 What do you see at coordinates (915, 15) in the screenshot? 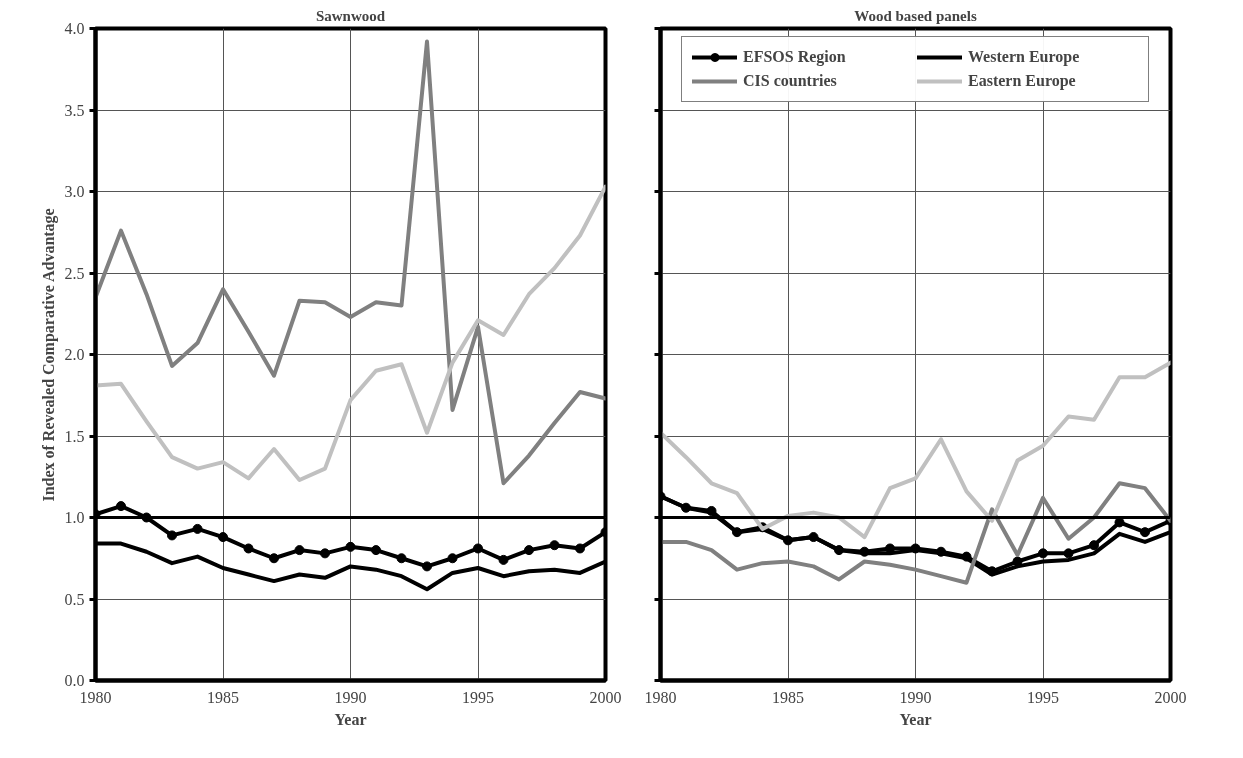
I see `chart-title: Wood based panels` at bounding box center [915, 15].